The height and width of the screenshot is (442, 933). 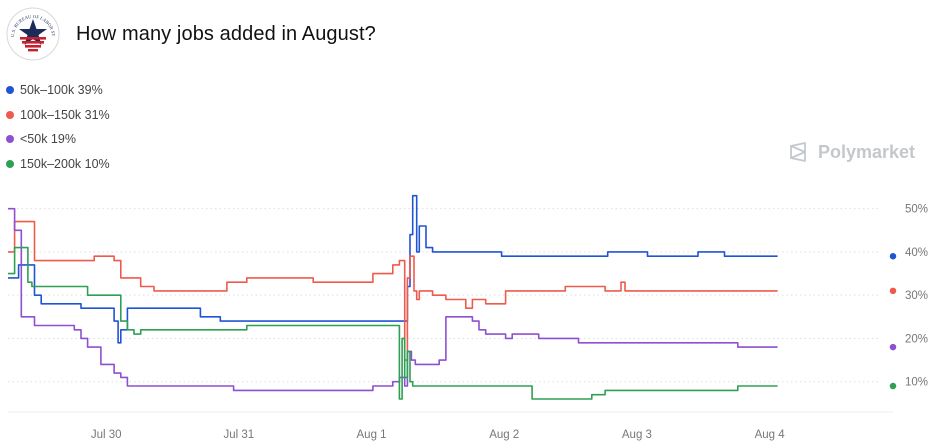 I want to click on x-tick-label: Jul 30, so click(x=106, y=435).